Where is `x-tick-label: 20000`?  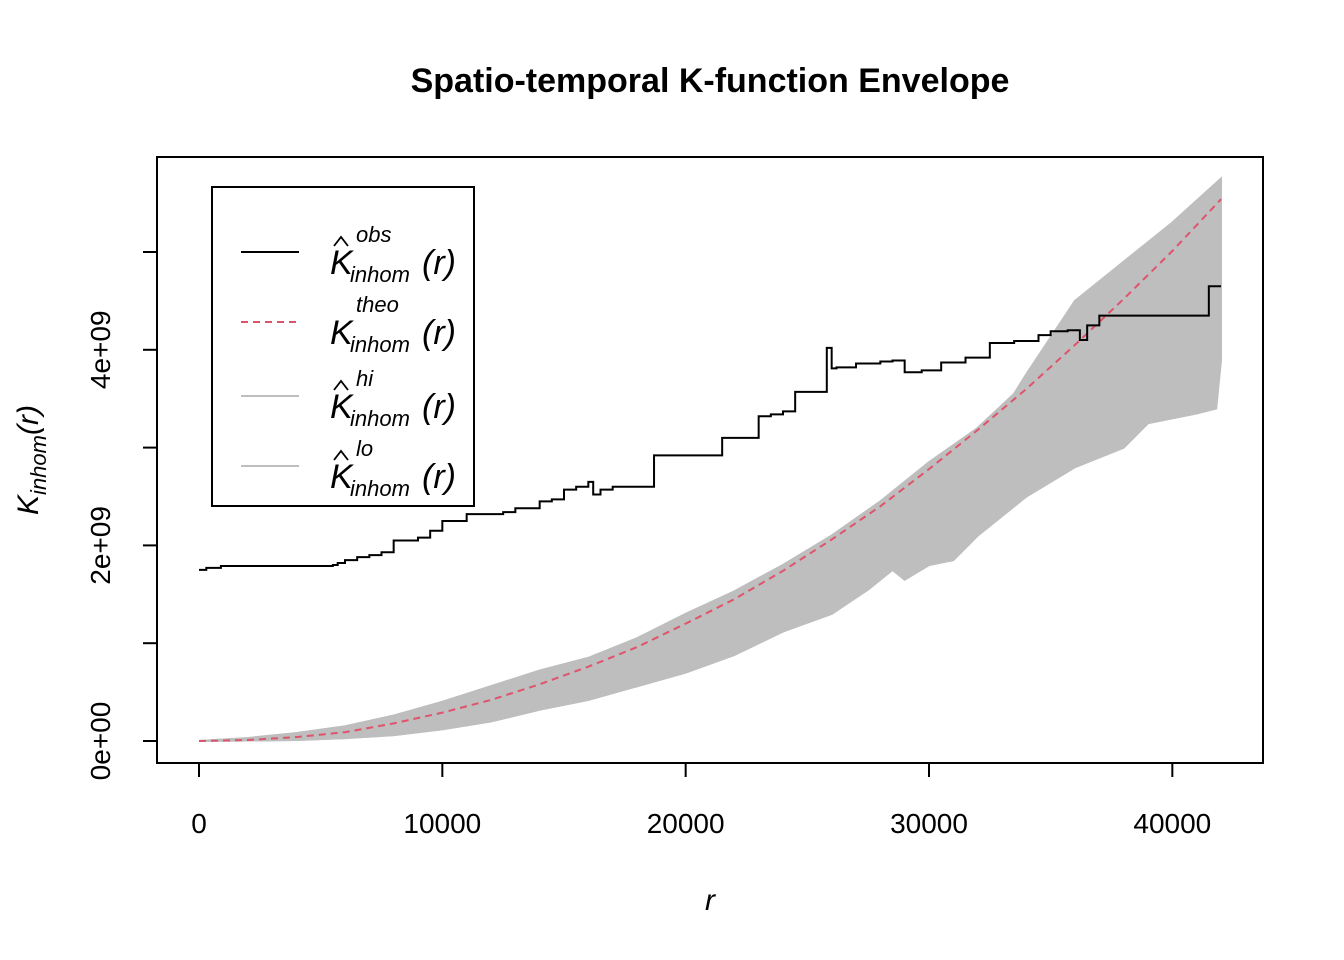
x-tick-label: 20000 is located at coordinates (686, 823).